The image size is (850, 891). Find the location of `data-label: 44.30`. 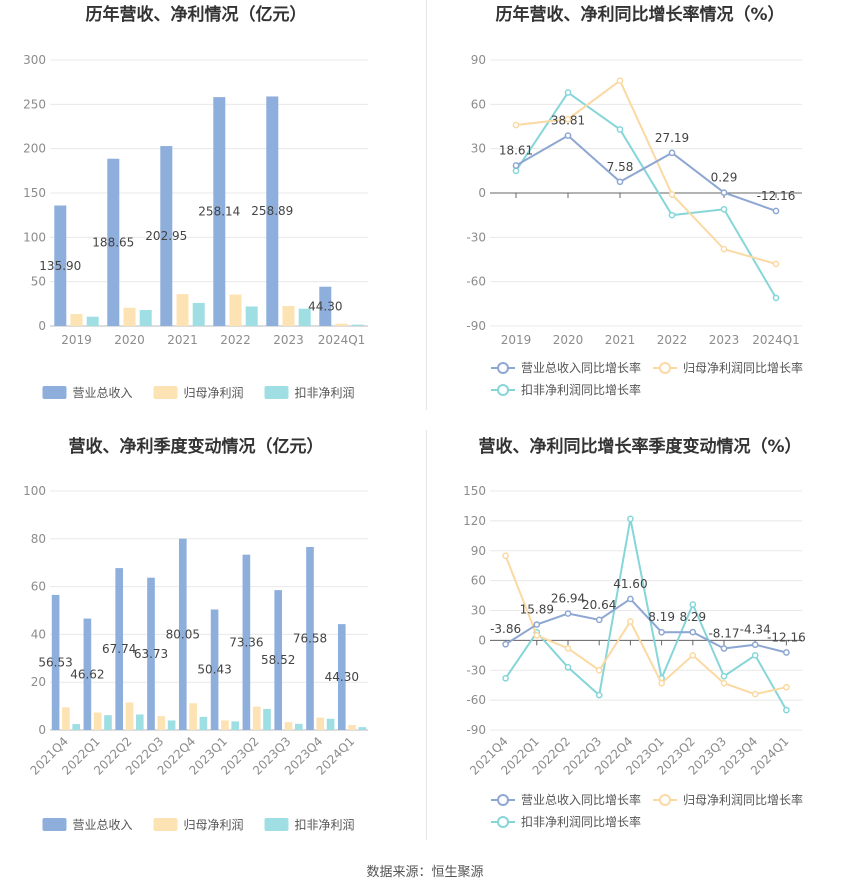

data-label: 44.30 is located at coordinates (325, 306).